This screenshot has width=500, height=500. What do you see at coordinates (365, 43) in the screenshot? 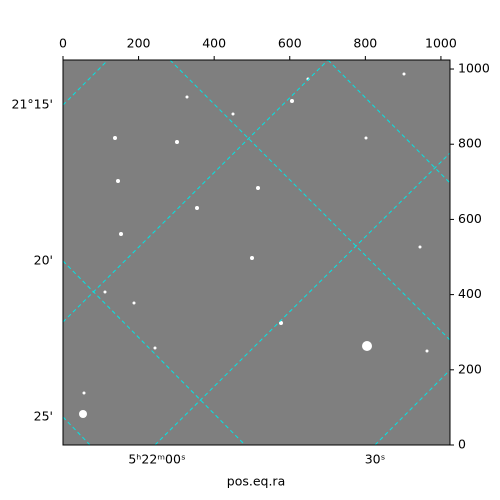
I see `x-tick-label: 800` at bounding box center [365, 43].